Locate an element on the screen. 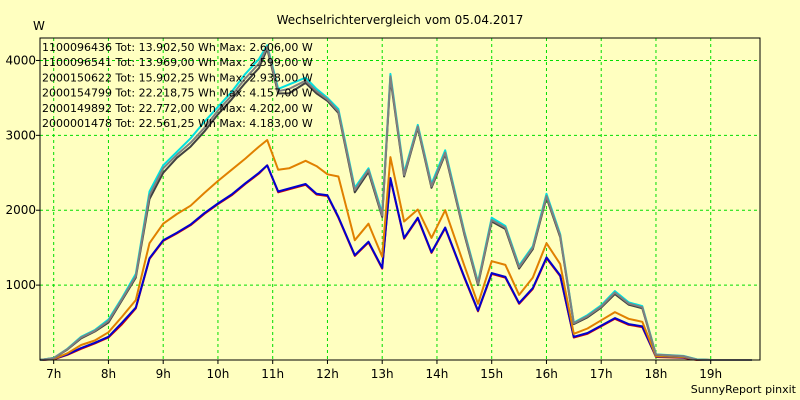  x-tick-label: 11h is located at coordinates (272, 374).